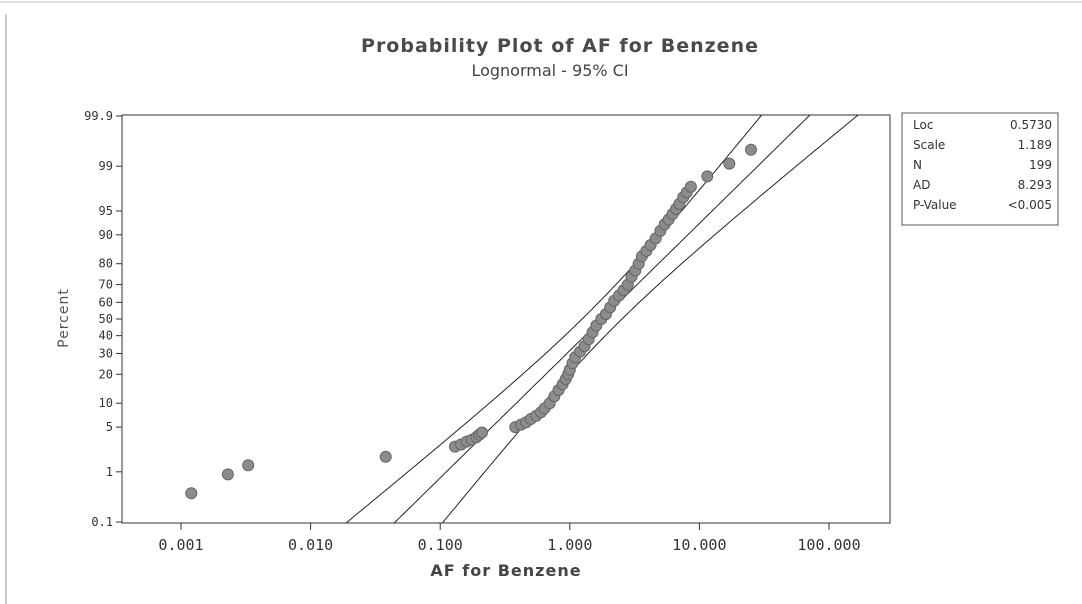 This screenshot has width=1082, height=604. What do you see at coordinates (106, 235) in the screenshot?
I see `y-tick-label: 90` at bounding box center [106, 235].